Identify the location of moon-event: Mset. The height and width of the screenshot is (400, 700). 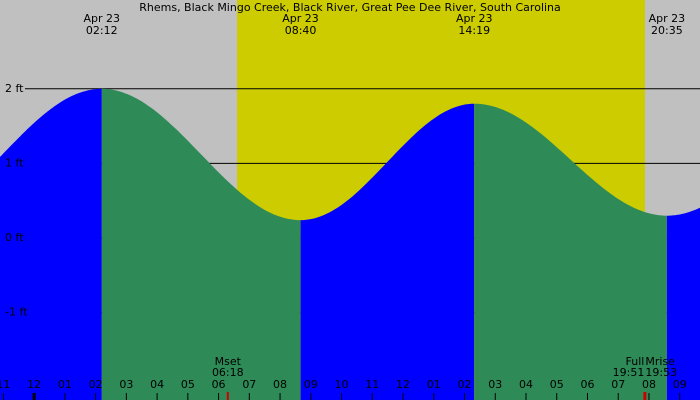
(228, 361).